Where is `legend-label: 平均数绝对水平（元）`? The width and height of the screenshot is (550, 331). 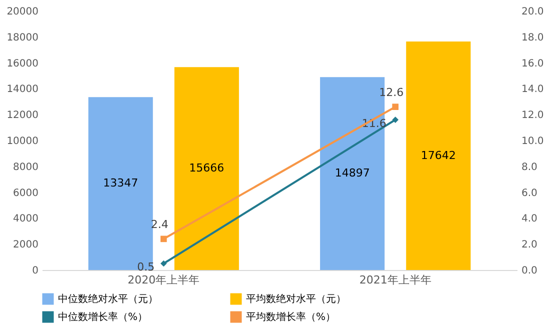 legend-label: 平均数绝对水平（元） is located at coordinates (296, 299).